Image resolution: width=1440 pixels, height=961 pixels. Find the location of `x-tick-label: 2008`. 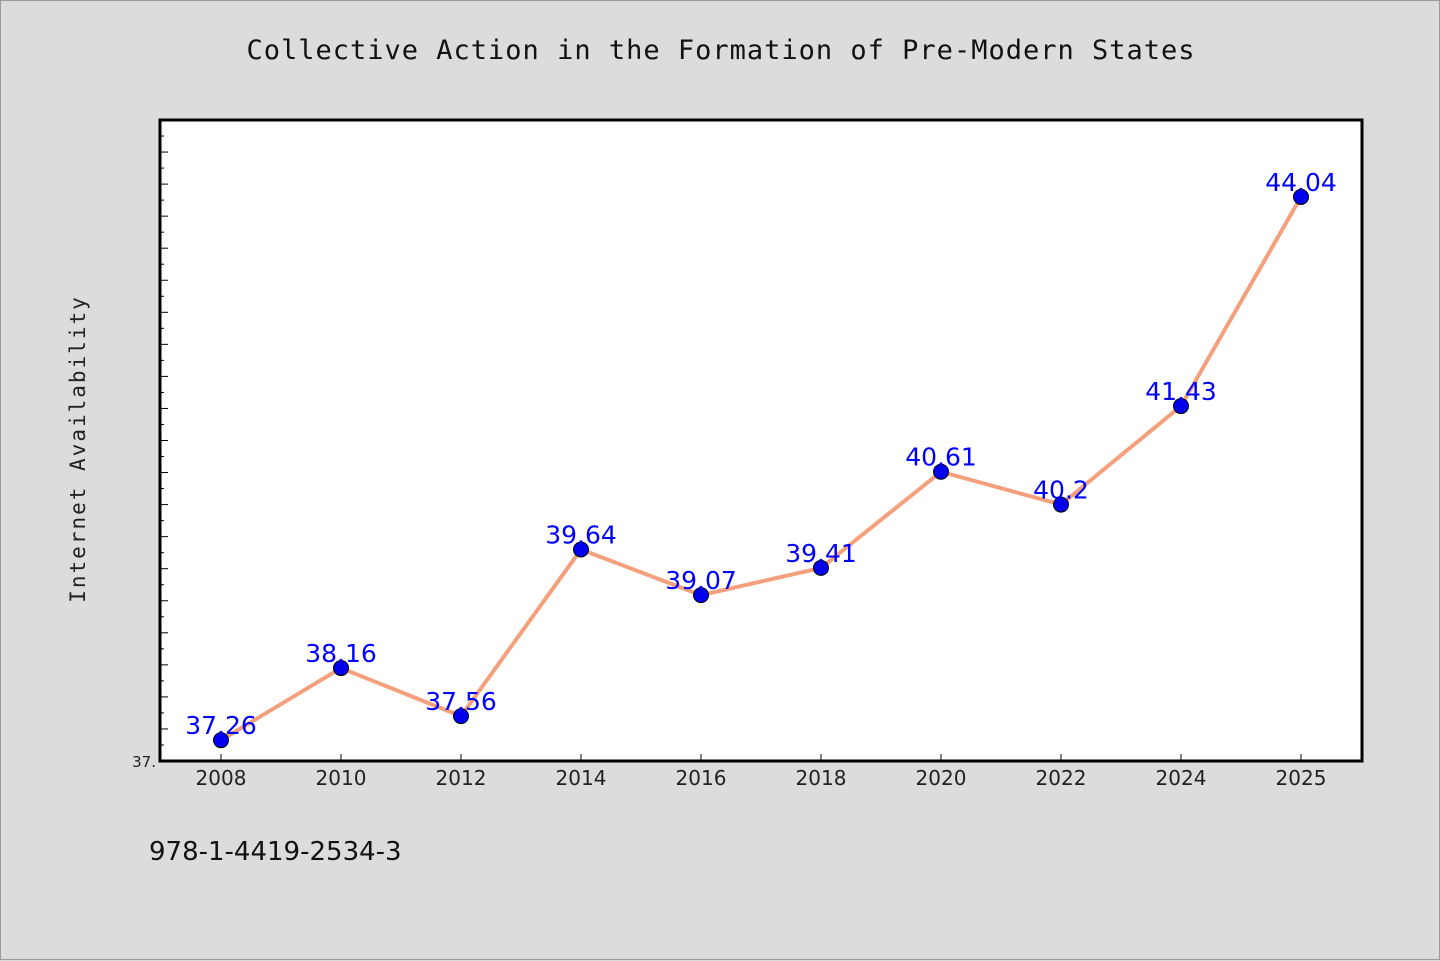

x-tick-label: 2008 is located at coordinates (221, 778).